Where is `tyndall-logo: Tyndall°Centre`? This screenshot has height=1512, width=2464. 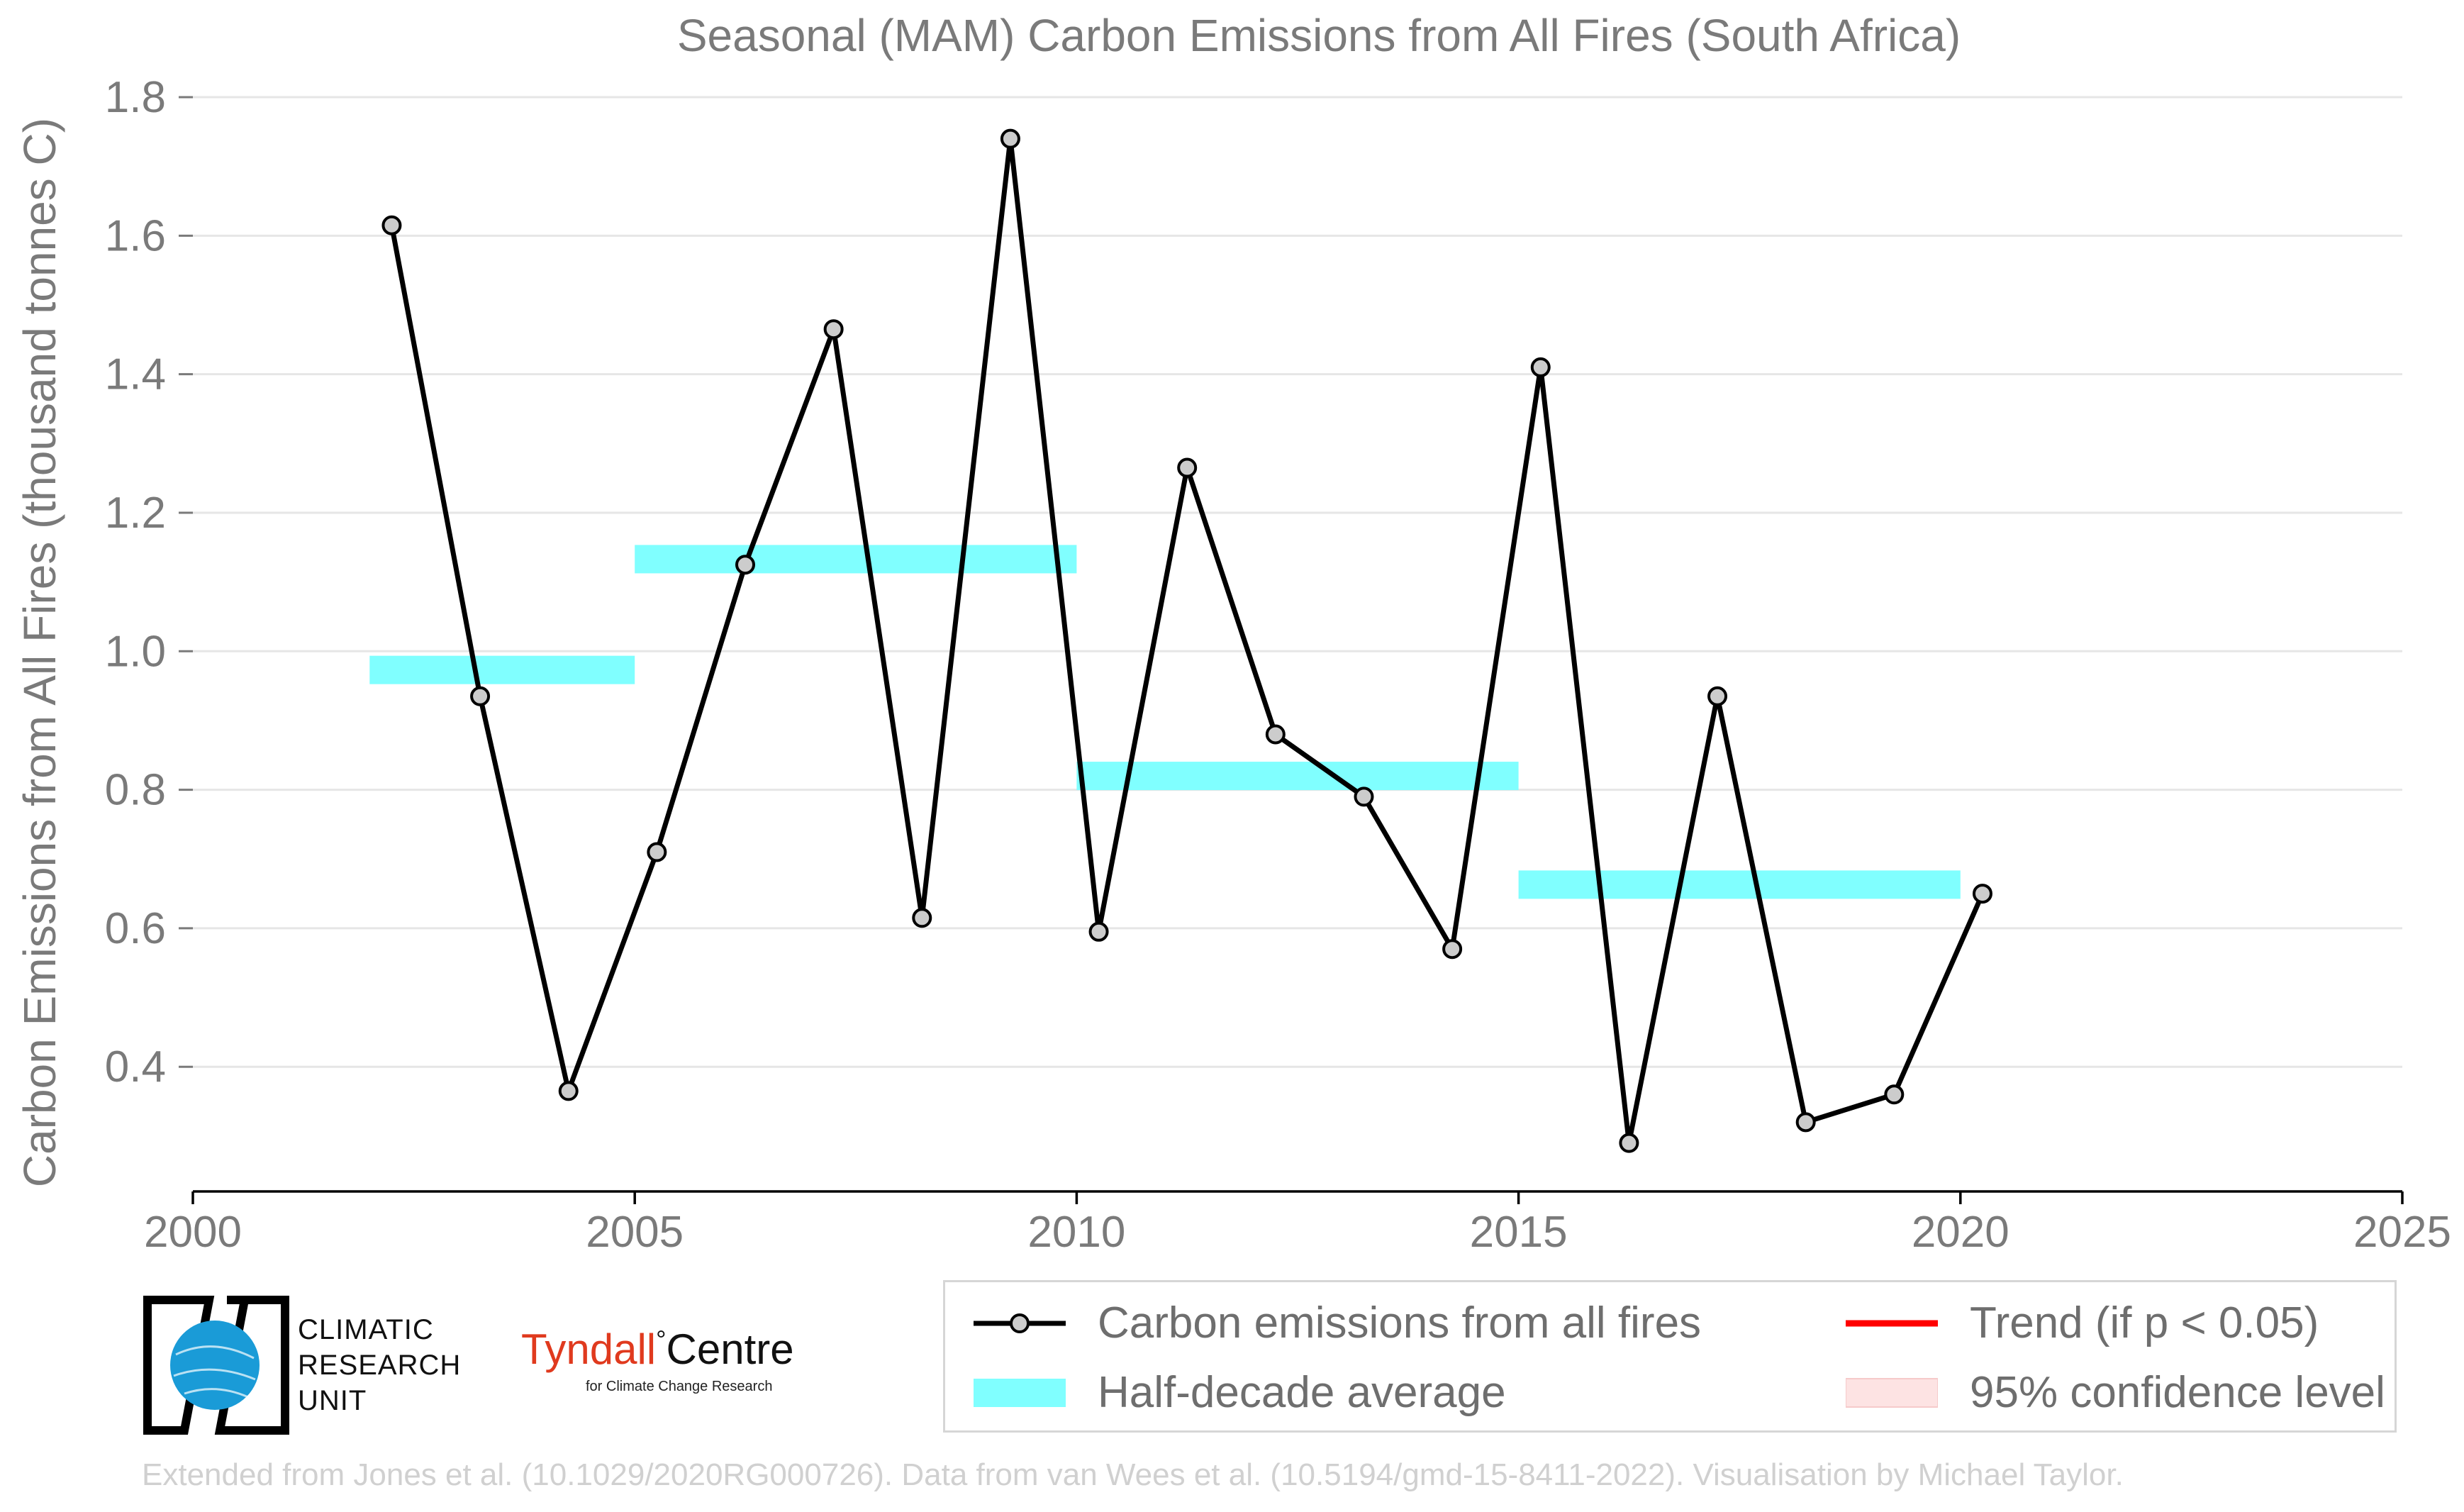
tyndall-logo: Tyndall°Centre is located at coordinates (657, 1349).